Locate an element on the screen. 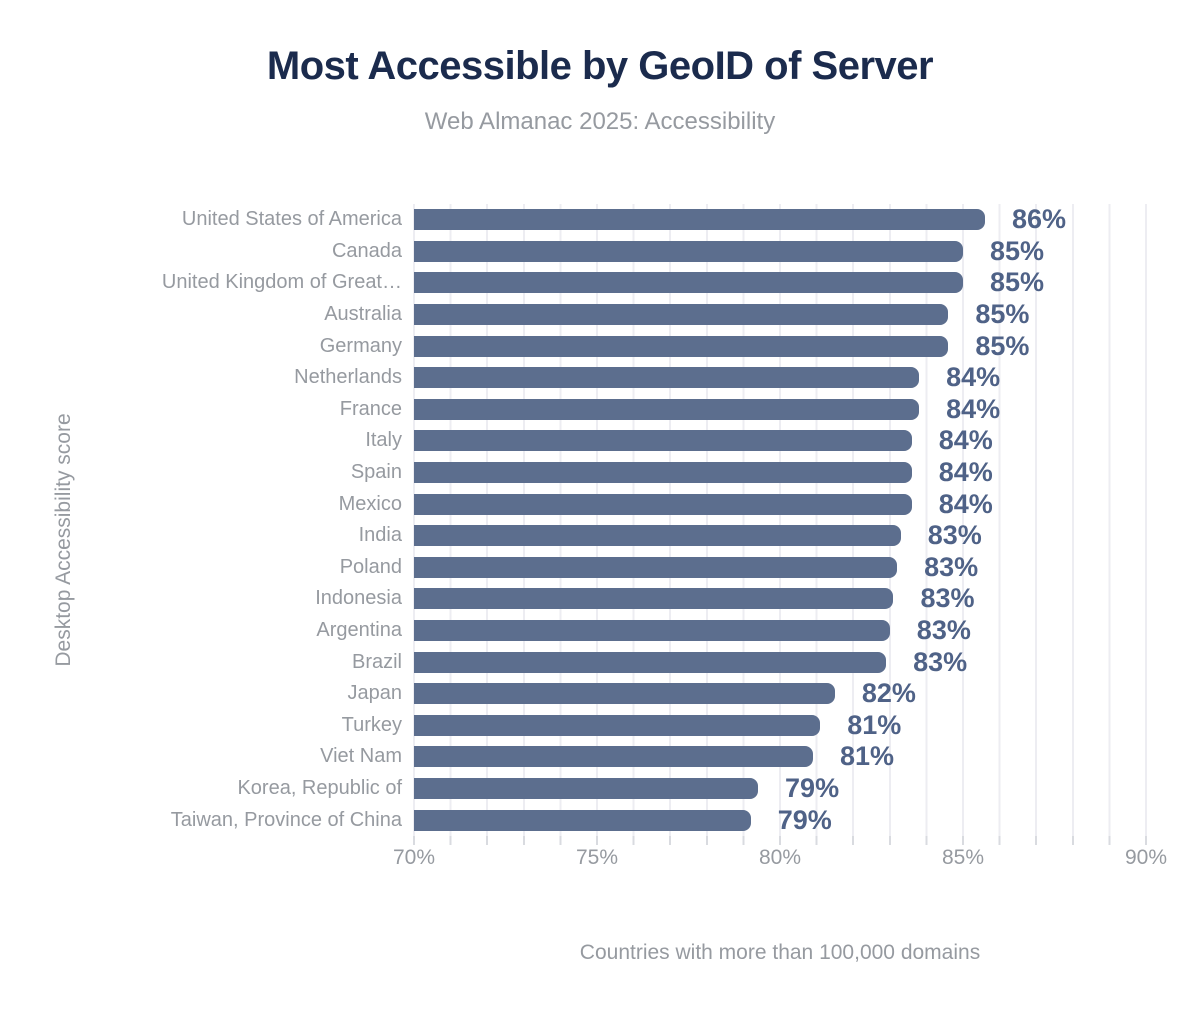 This screenshot has height=1024, width=1200. x-tick-label: 75% is located at coordinates (597, 857).